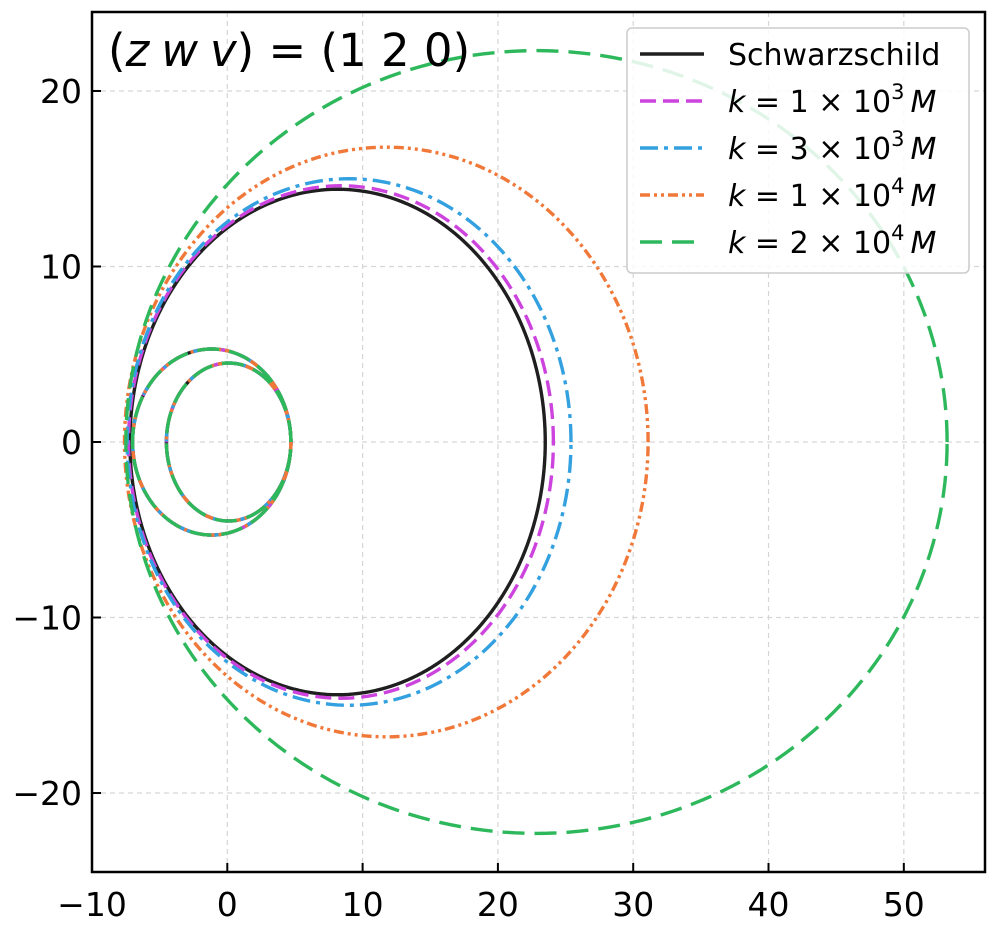 The image size is (997, 951). Describe the element at coordinates (353, 50) in the screenshot. I see `title-rest: ) = (1 2 0)` at that location.